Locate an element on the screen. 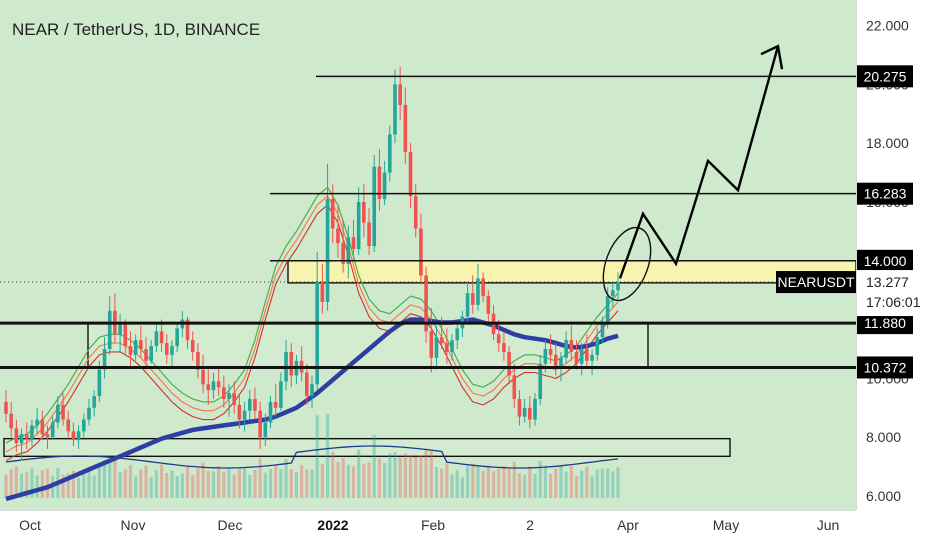  volume-ma-line is located at coordinates (312, 457).